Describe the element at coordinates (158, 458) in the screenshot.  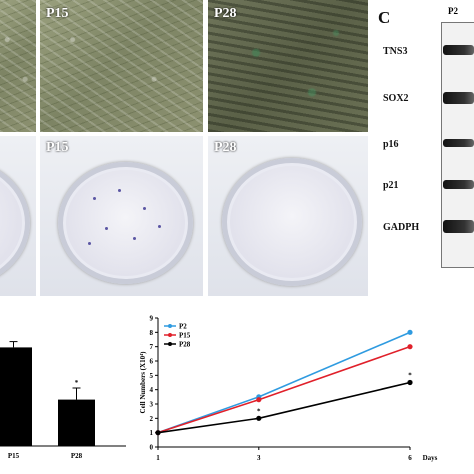
I see `x-tick-label: 1` at that location.